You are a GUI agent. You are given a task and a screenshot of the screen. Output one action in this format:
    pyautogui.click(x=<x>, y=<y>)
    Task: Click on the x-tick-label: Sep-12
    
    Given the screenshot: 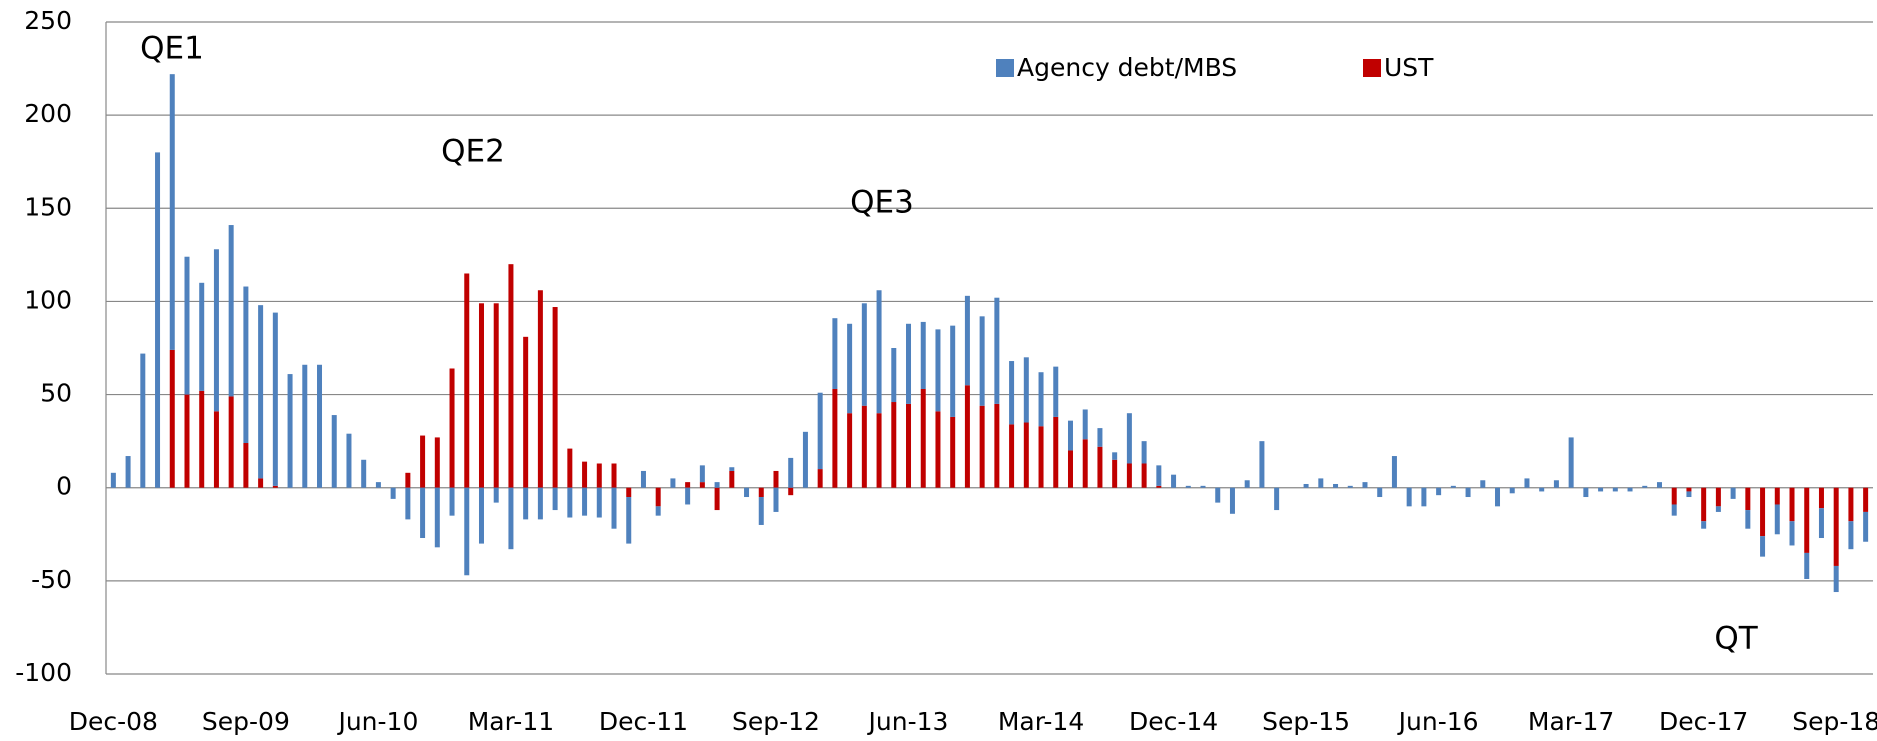 What is the action you would take?
    pyautogui.click(x=776, y=721)
    